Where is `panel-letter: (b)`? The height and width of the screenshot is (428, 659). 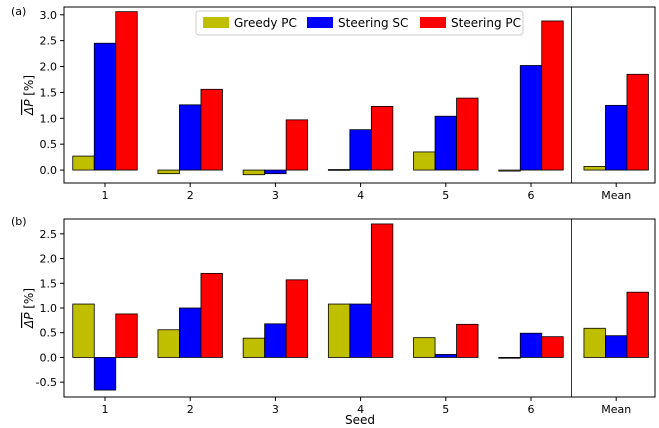
panel-letter: (b) is located at coordinates (19, 221).